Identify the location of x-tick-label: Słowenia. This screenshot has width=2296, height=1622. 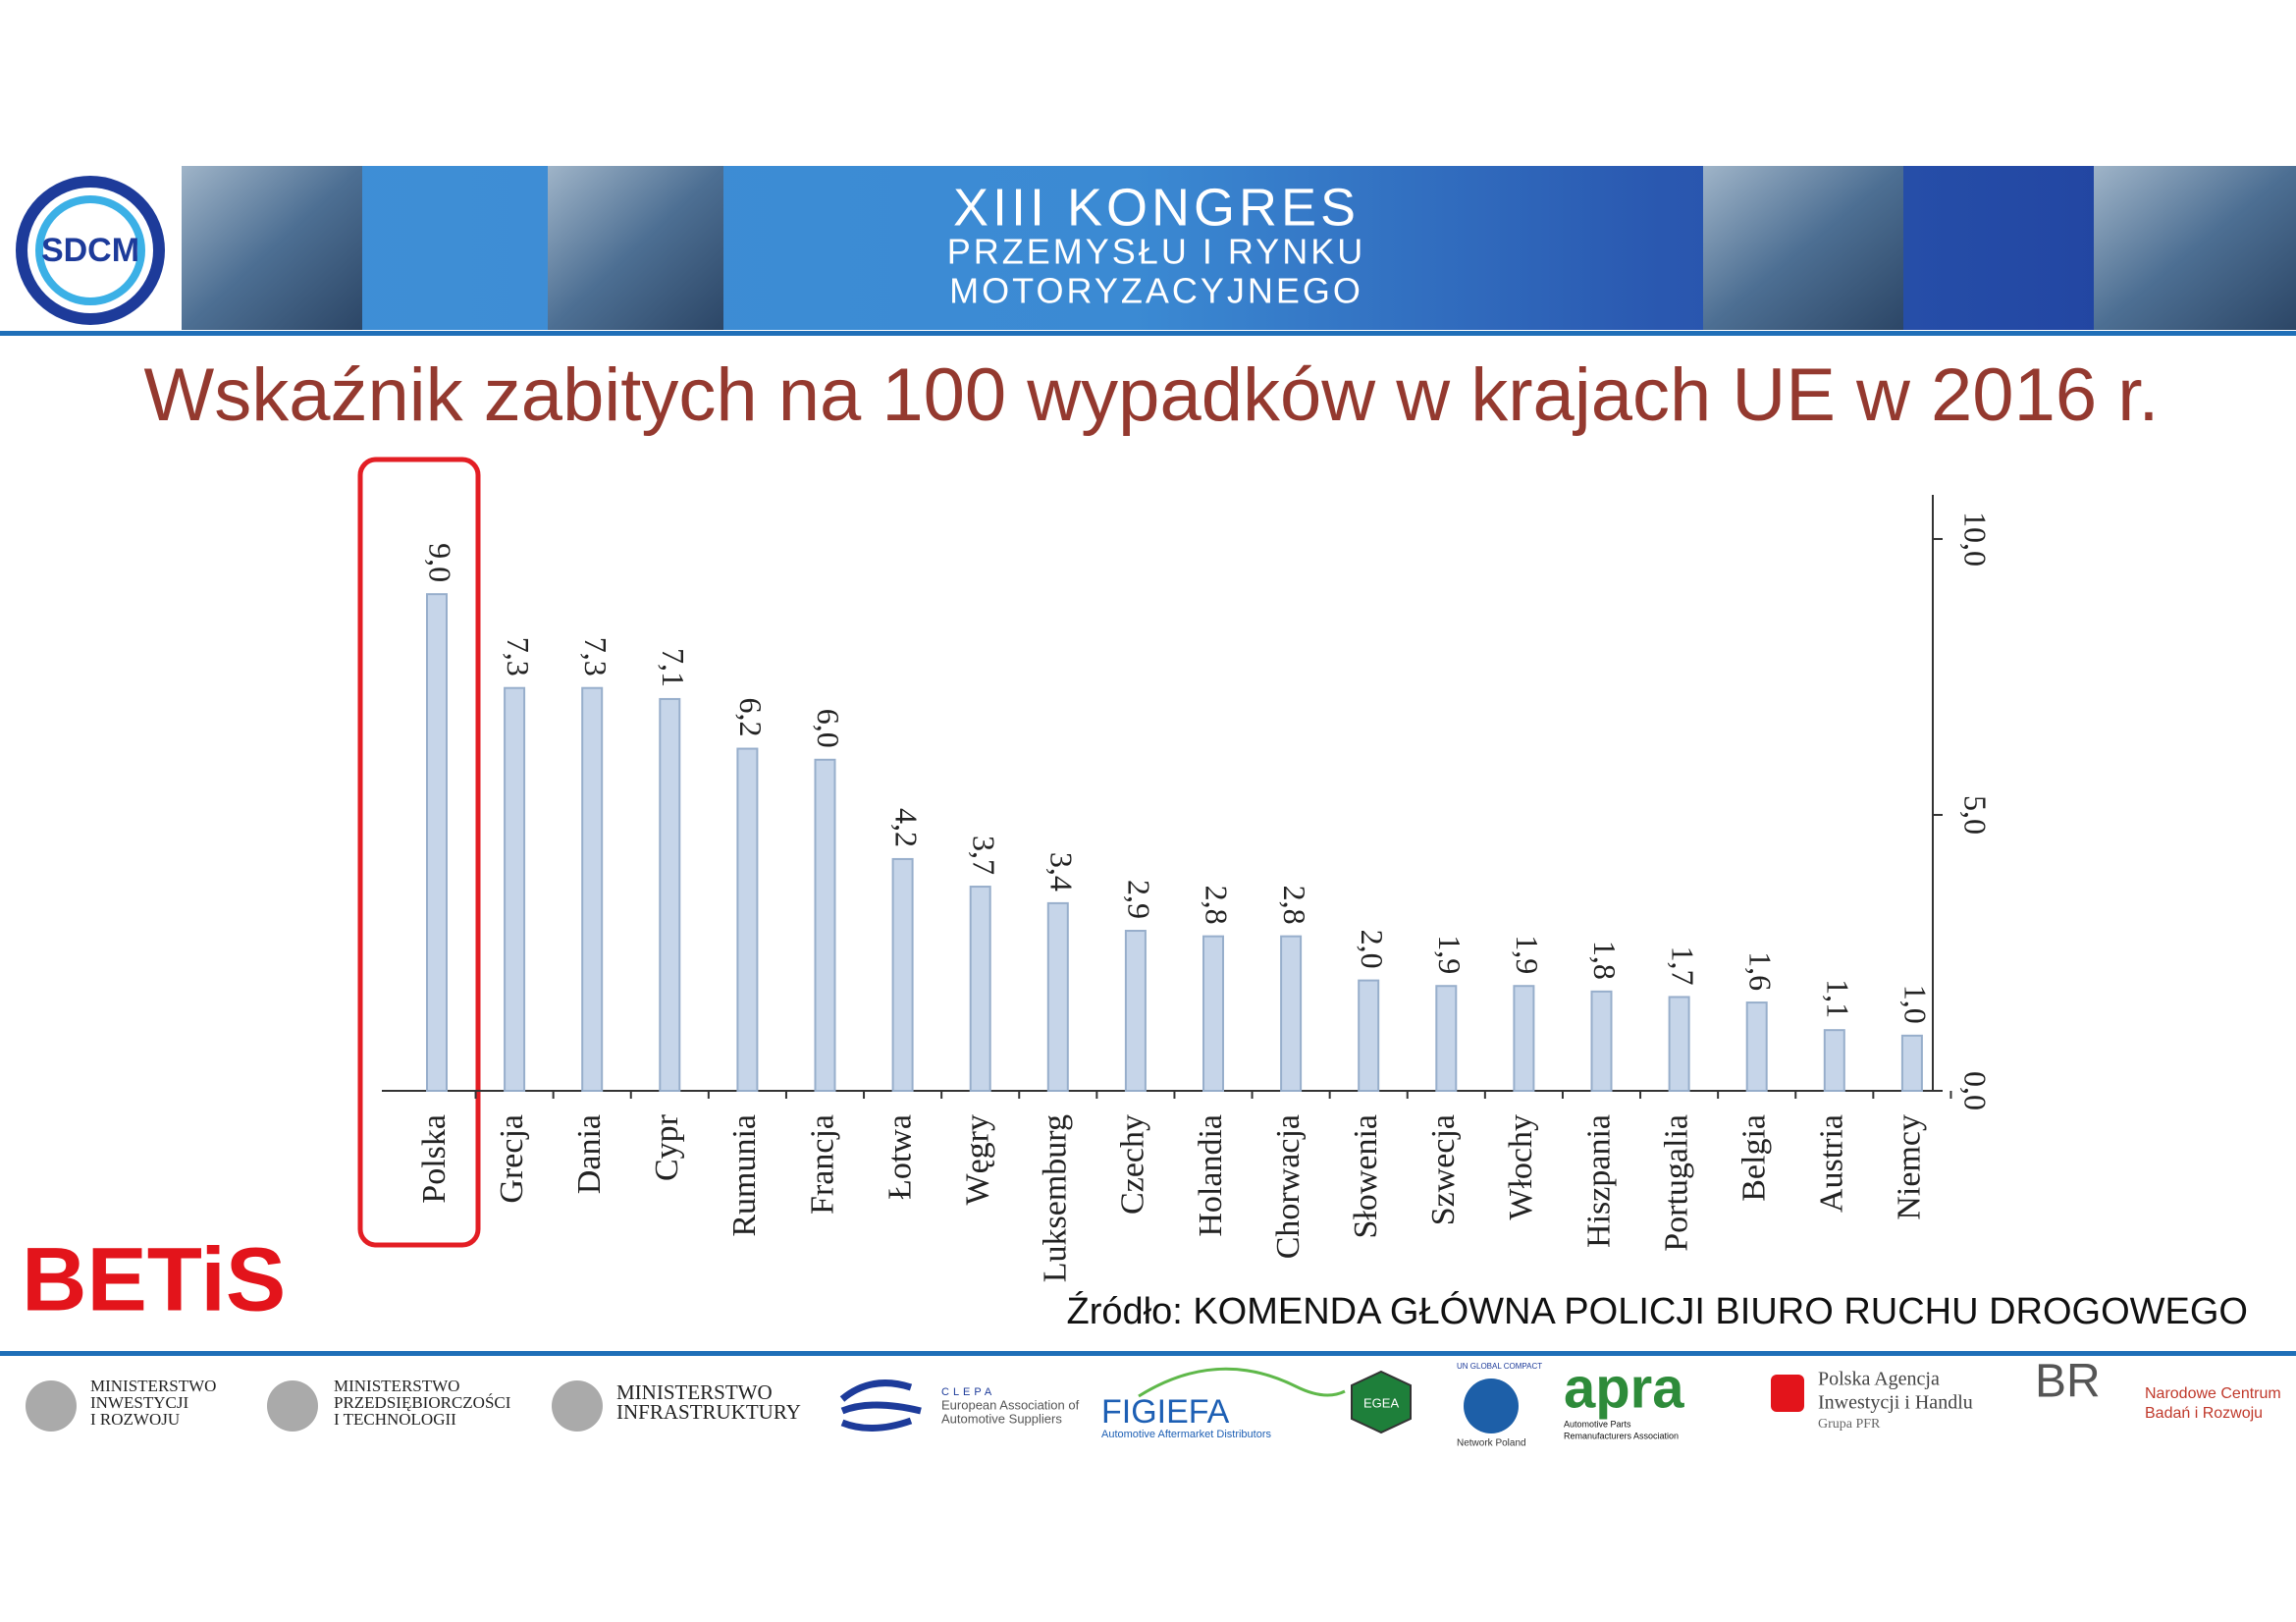
(1366, 1176).